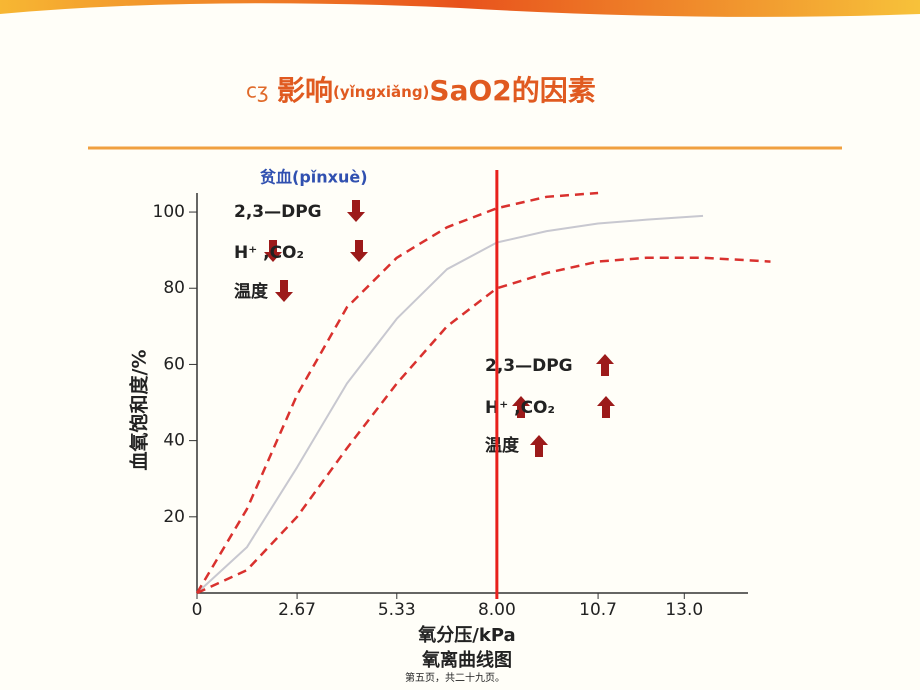  I want to click on x-tick-label: 10.7, so click(598, 610).